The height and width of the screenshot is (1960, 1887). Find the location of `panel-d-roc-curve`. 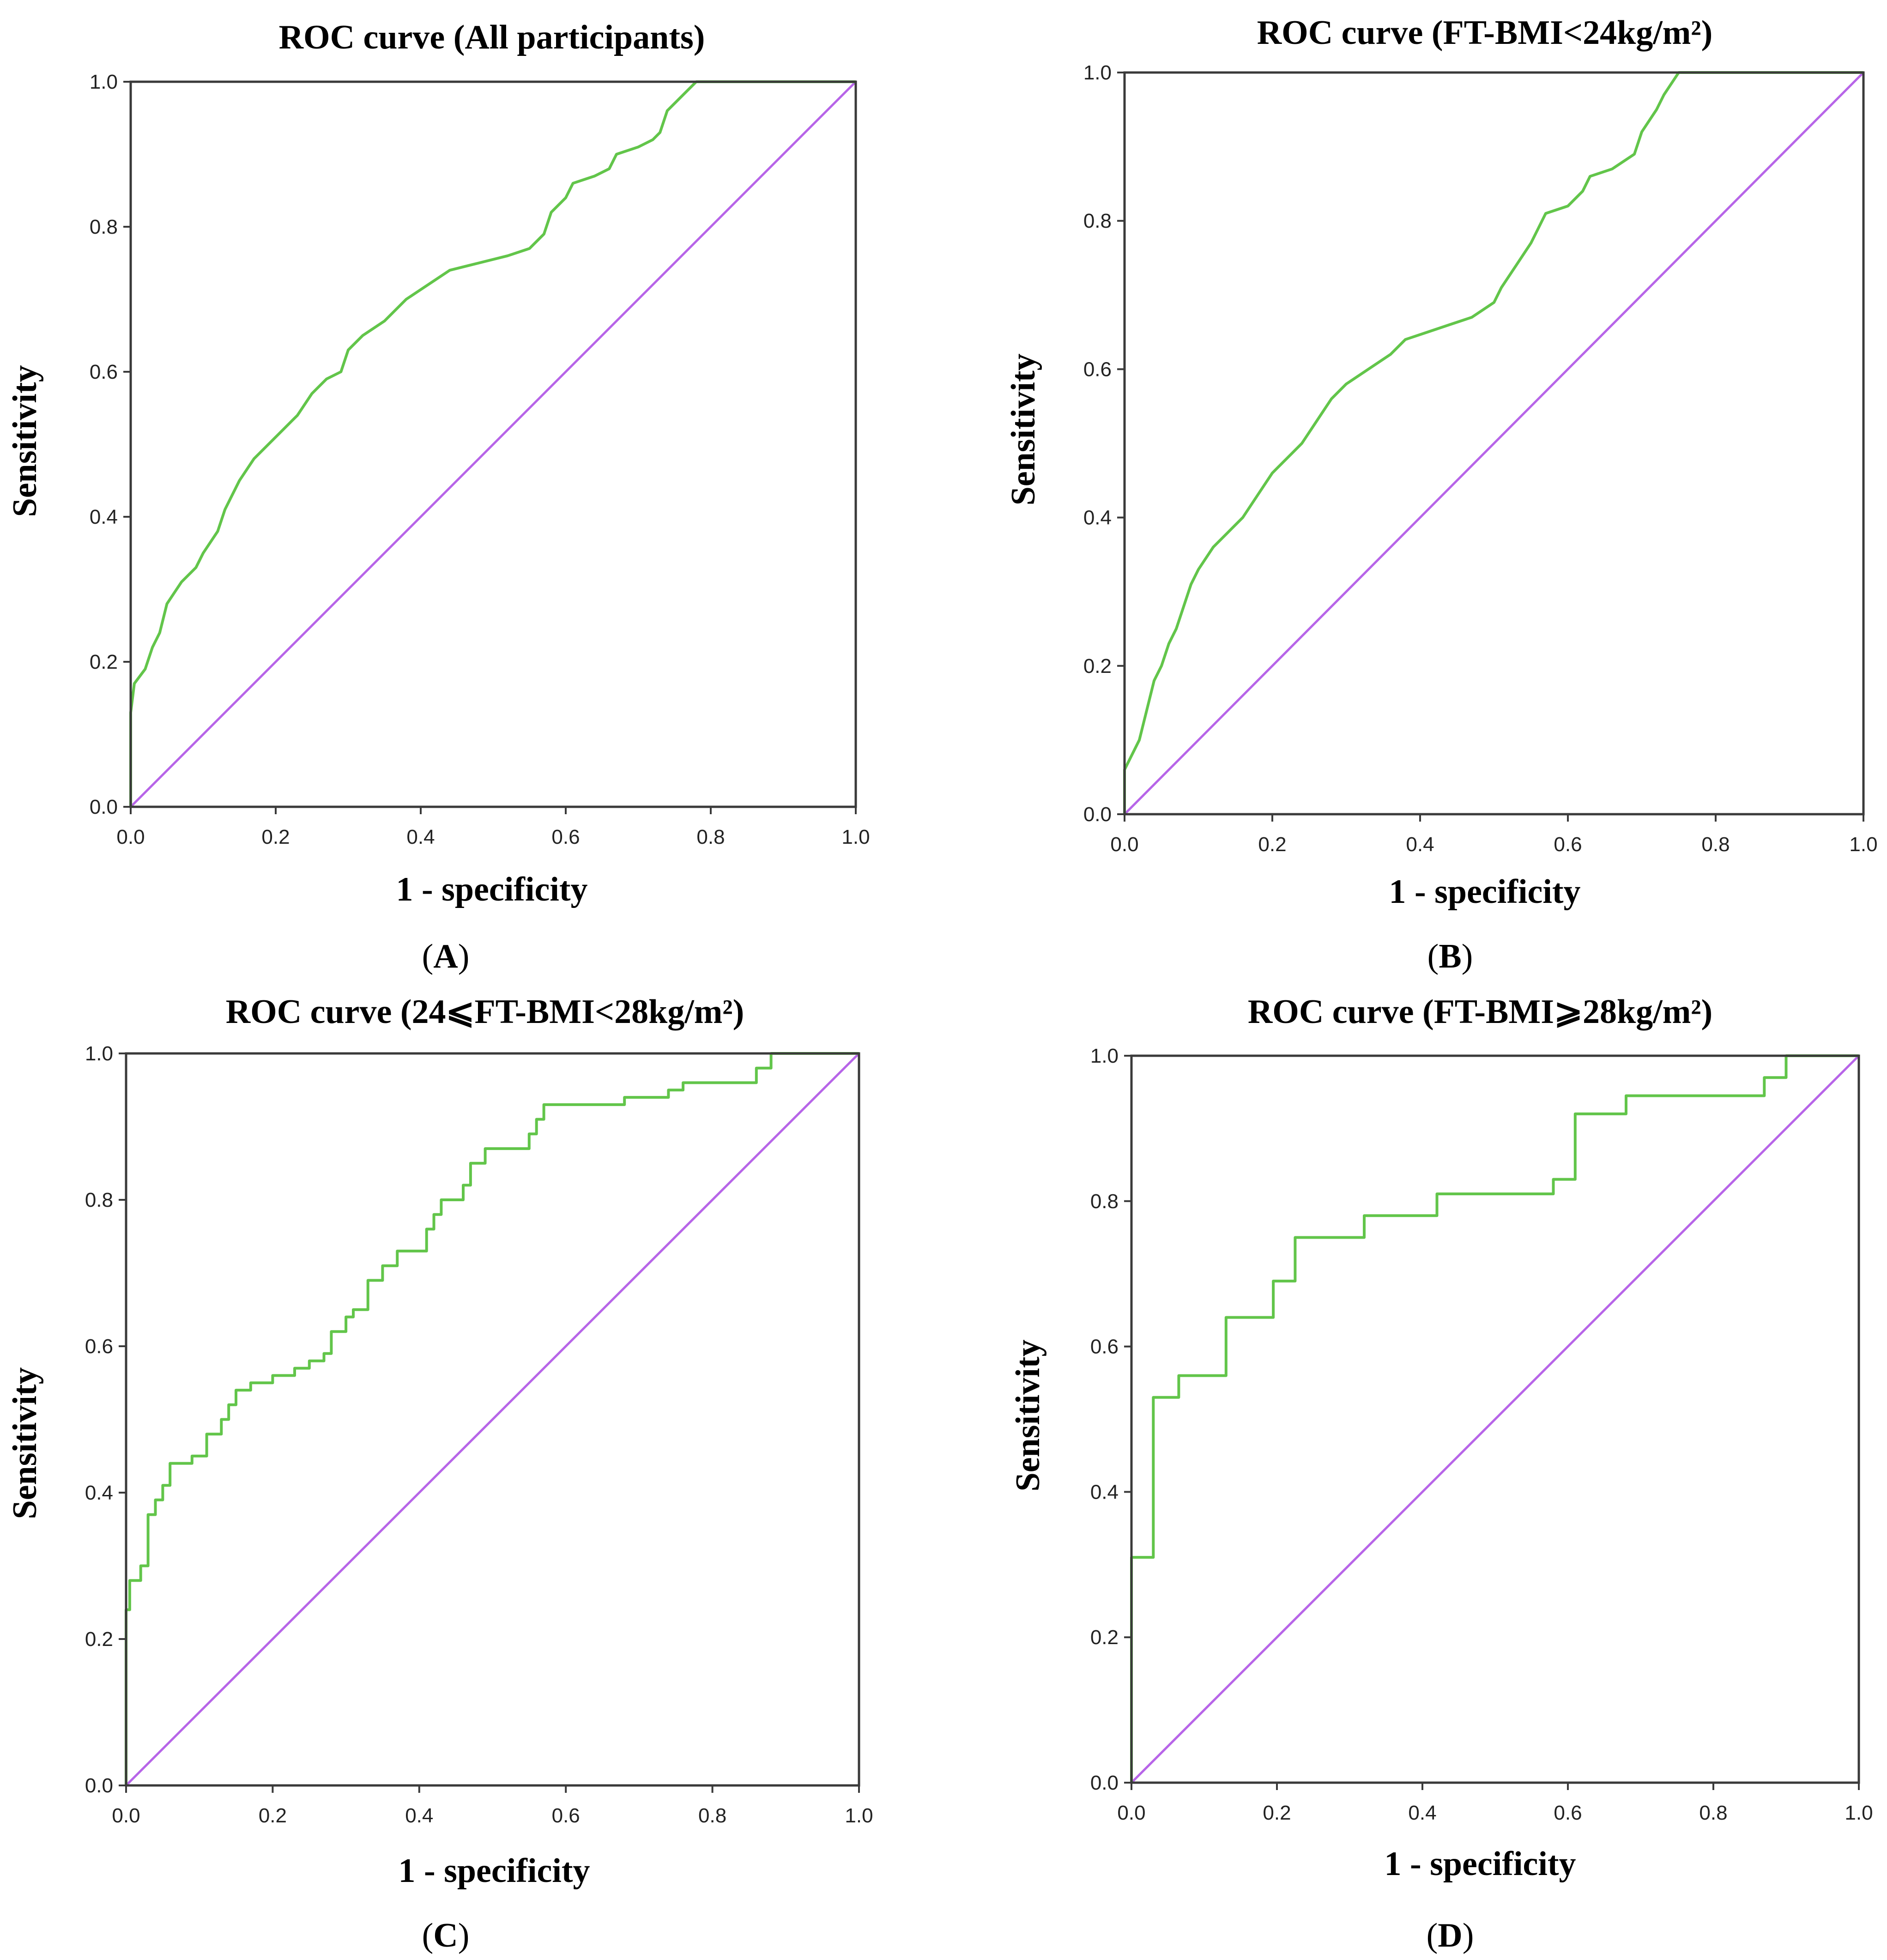

panel-d-roc-curve is located at coordinates (1494, 1418).